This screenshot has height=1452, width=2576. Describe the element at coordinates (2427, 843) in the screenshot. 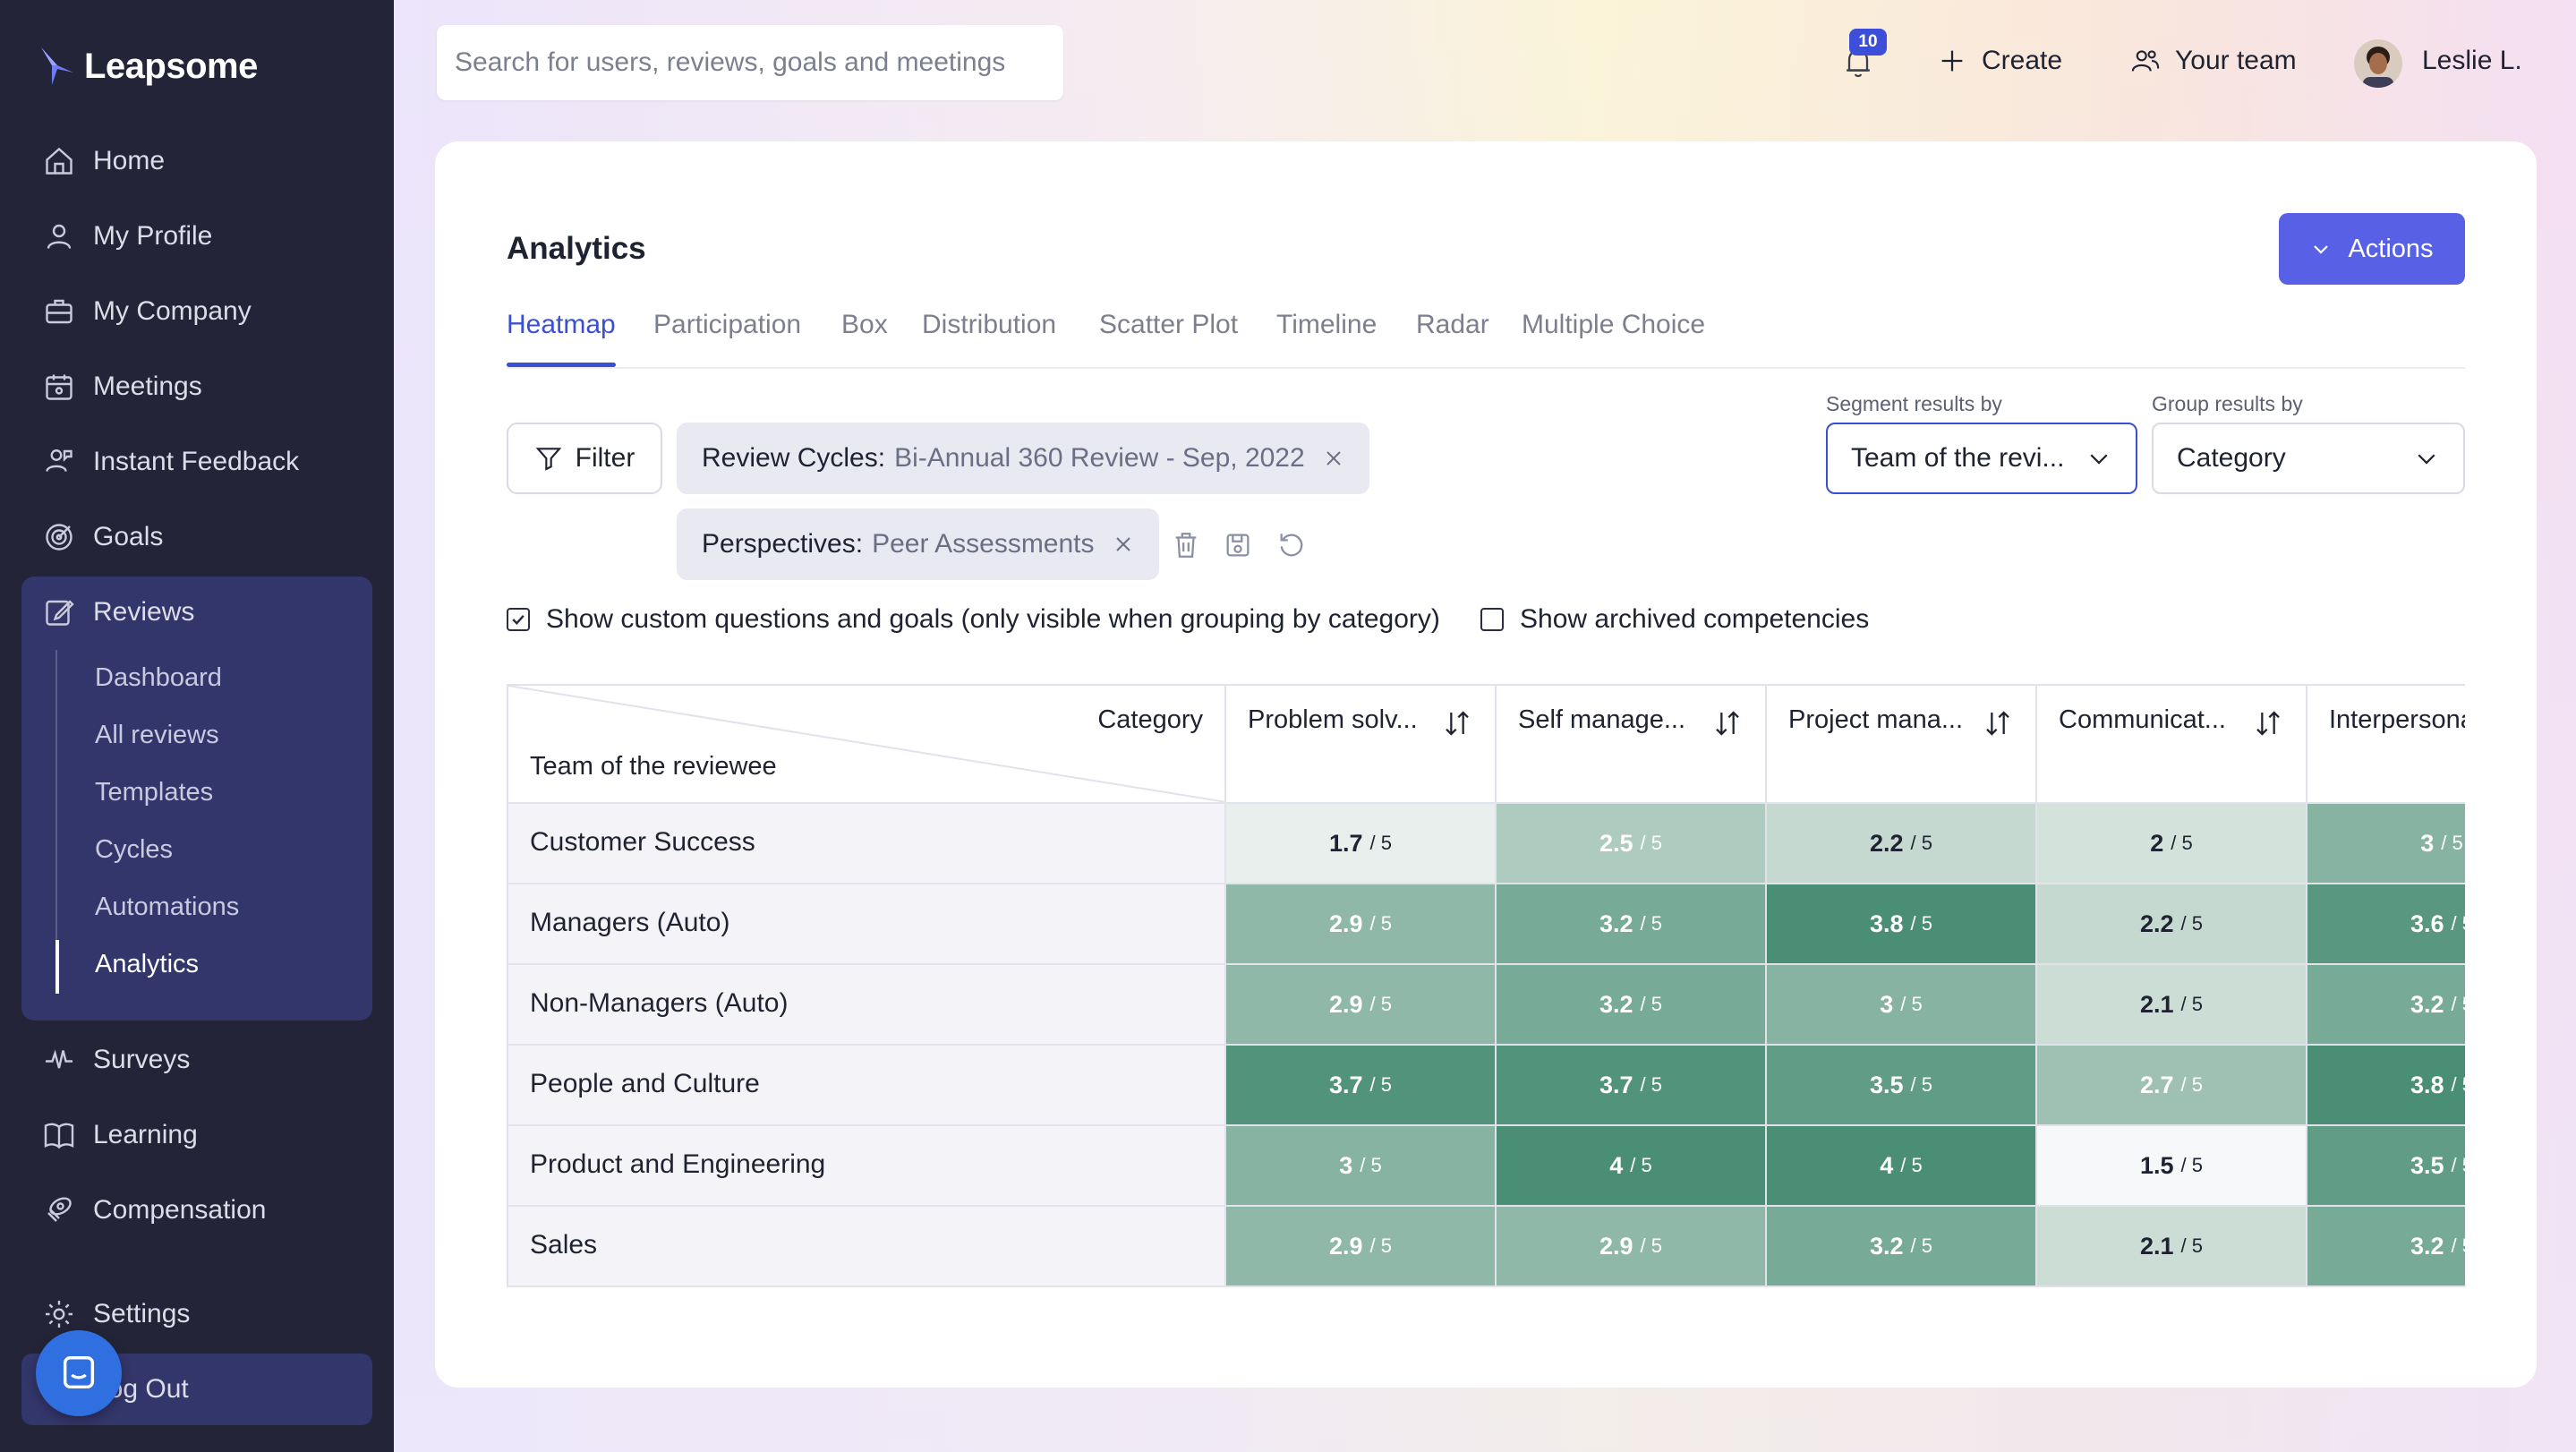

I see `cell-score: 3` at that location.